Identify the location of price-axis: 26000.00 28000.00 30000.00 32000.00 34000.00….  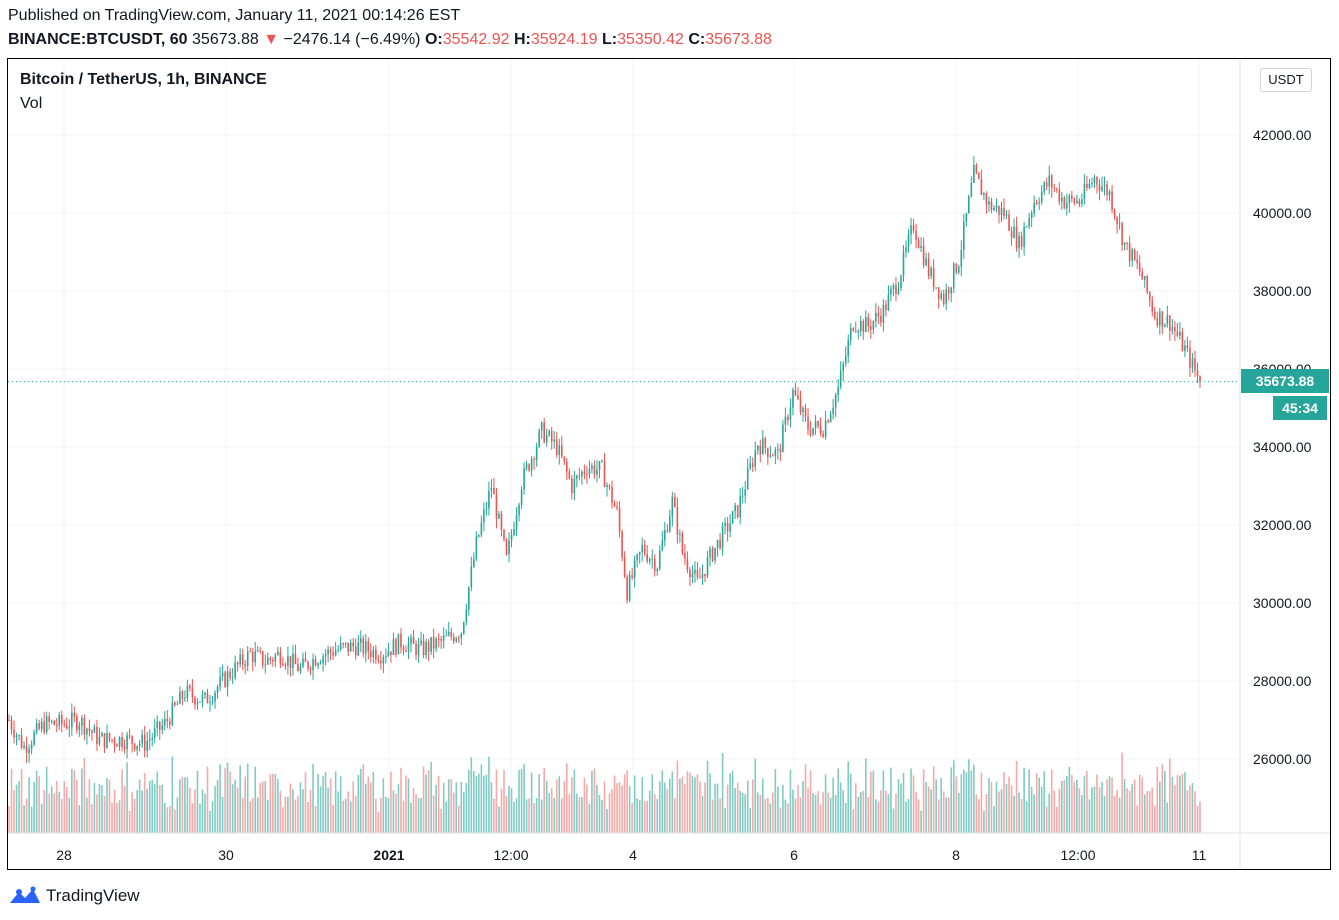
(1282, 447).